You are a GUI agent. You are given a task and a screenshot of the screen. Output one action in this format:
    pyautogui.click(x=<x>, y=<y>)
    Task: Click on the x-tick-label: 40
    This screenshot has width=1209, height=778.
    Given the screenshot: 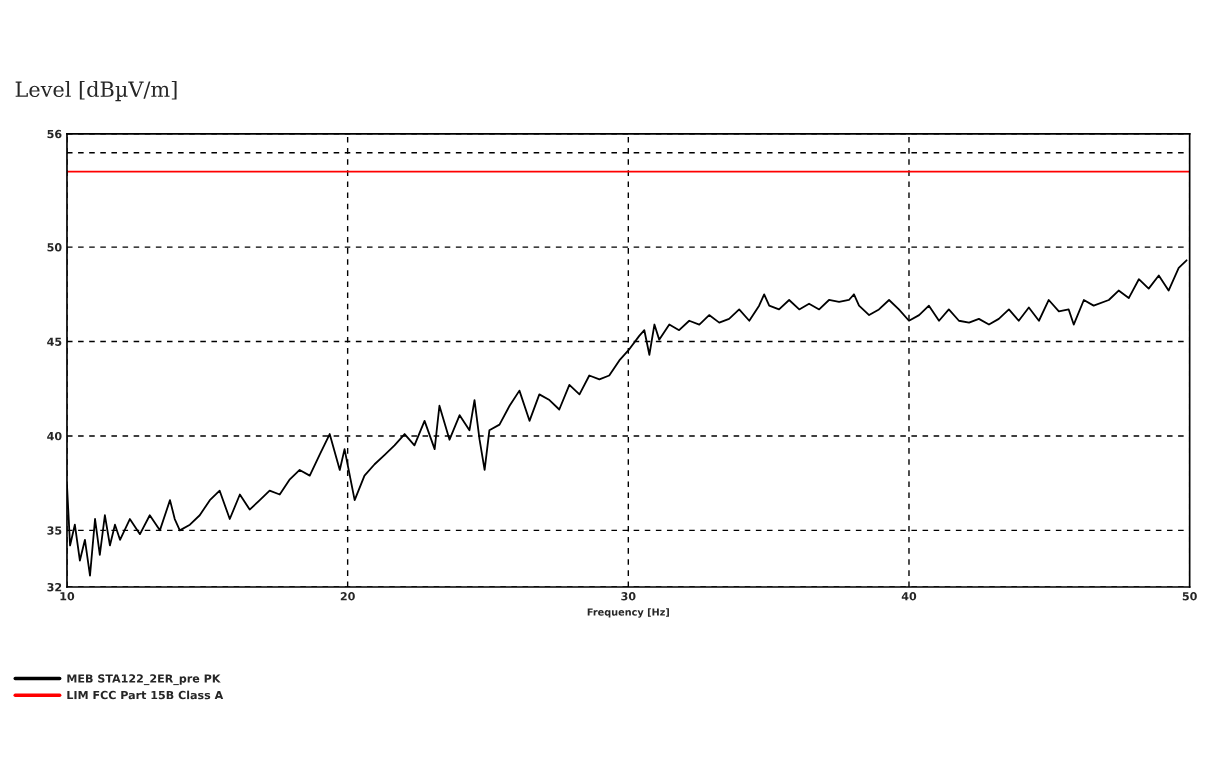 What is the action you would take?
    pyautogui.click(x=909, y=596)
    